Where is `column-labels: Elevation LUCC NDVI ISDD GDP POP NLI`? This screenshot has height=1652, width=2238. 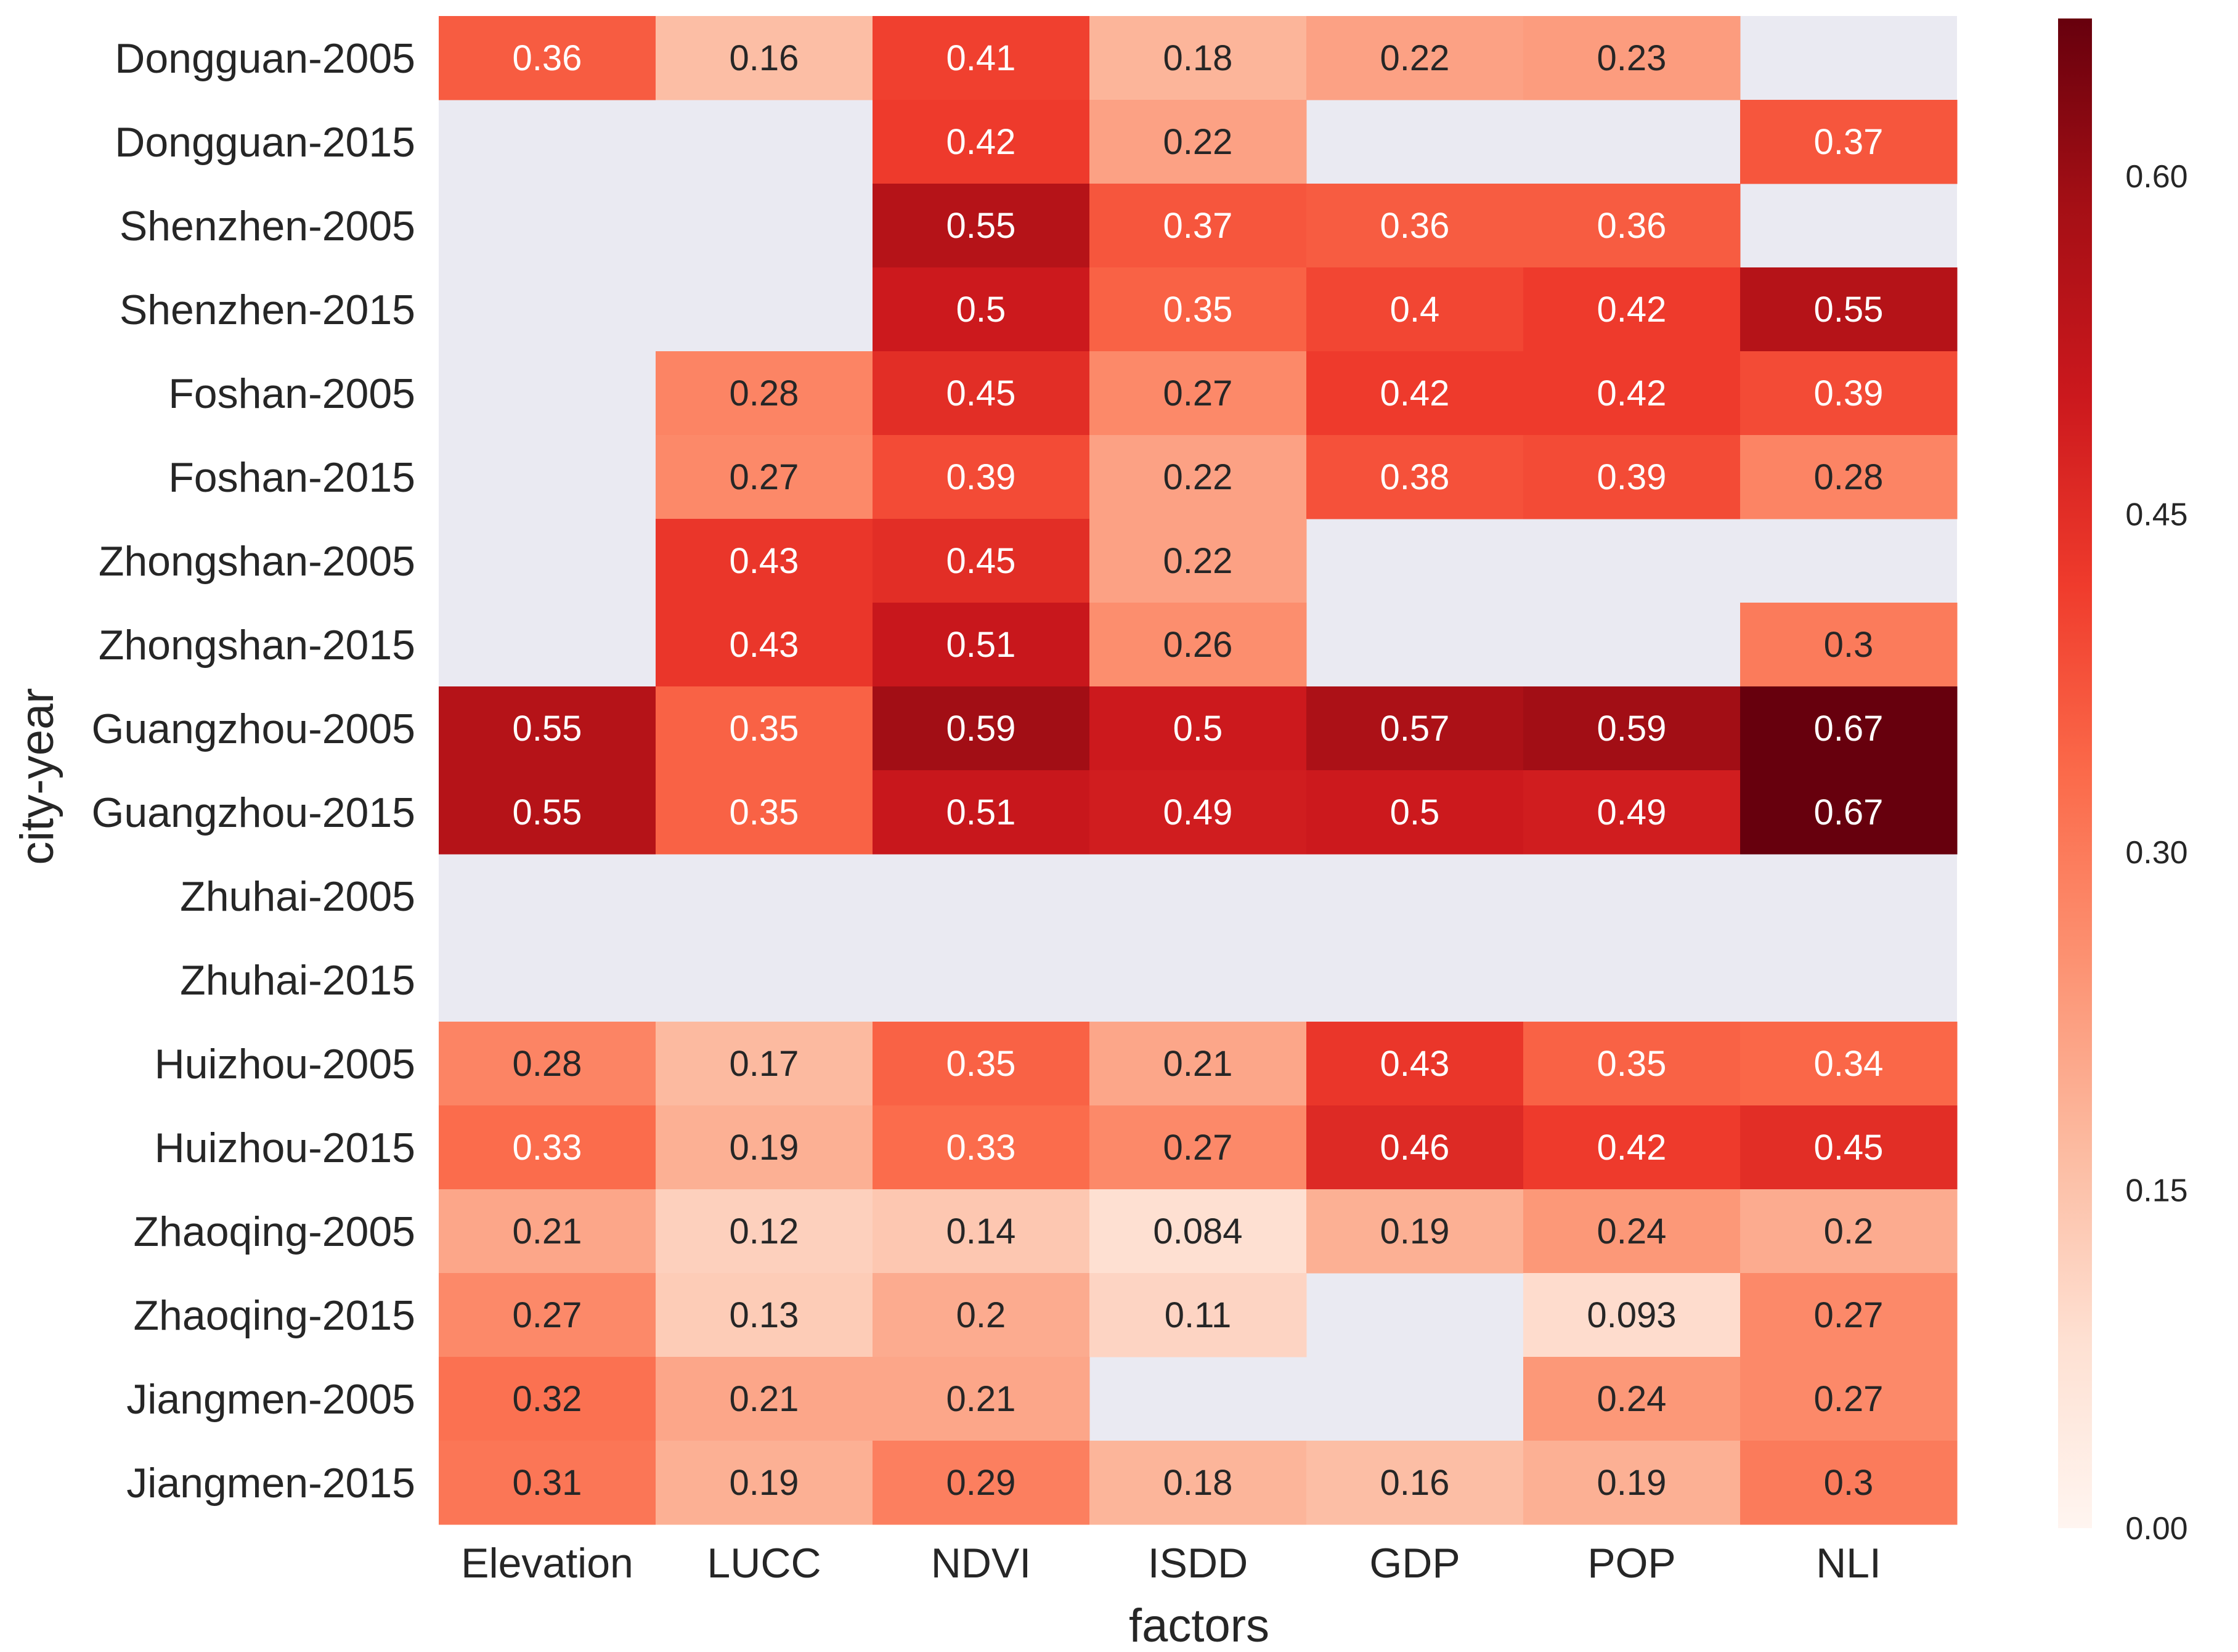
column-labels: Elevation LUCC NDVI ISDD GDP POP NLI is located at coordinates (1171, 1563).